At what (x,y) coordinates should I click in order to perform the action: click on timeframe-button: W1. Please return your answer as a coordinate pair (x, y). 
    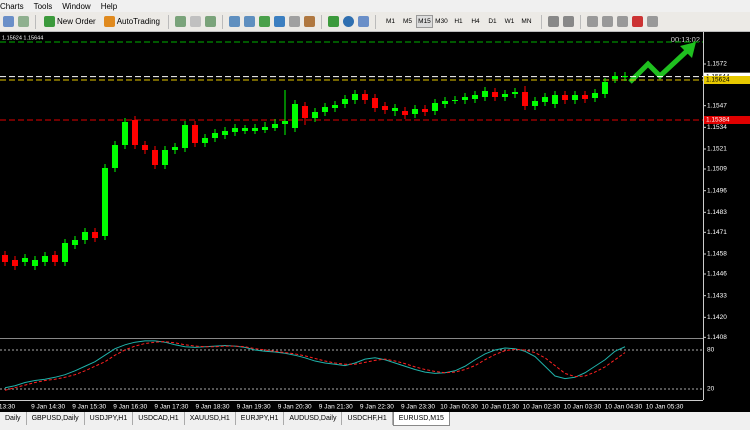
    Looking at the image, I should click on (509, 21).